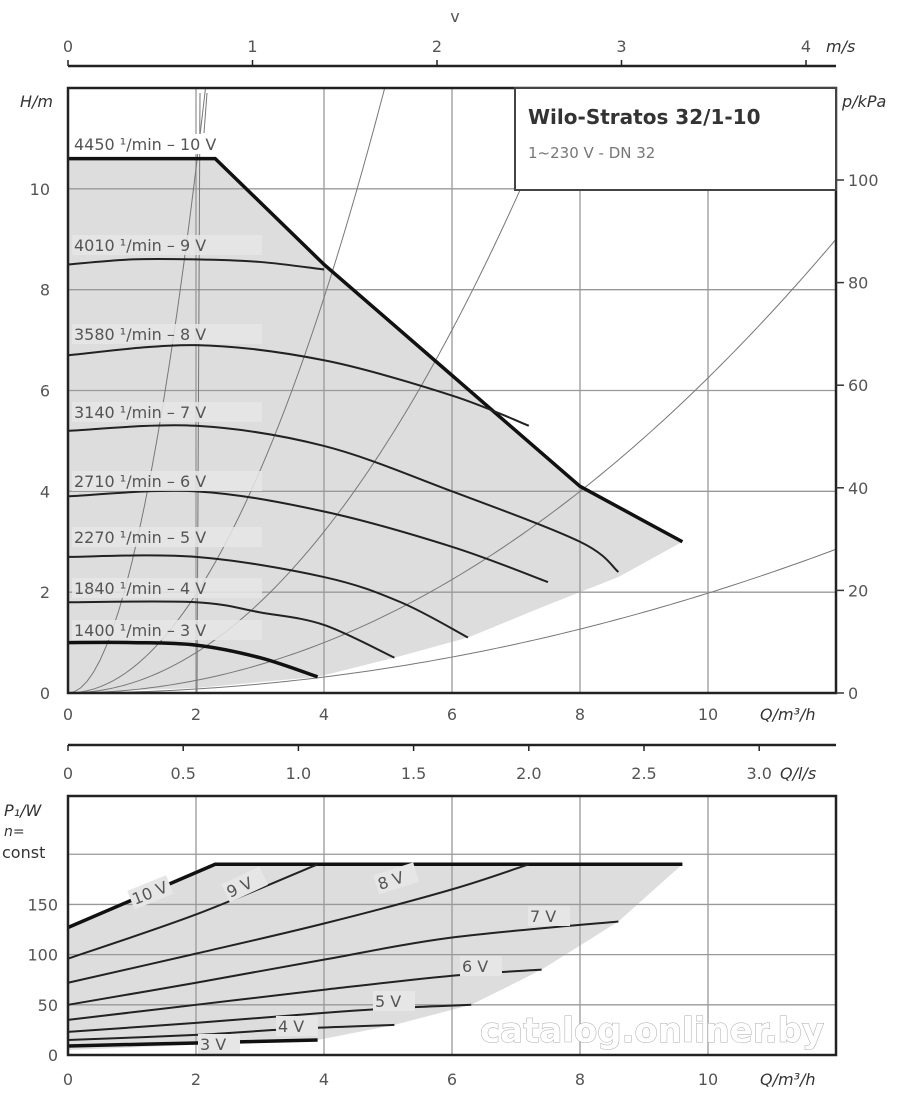  Describe the element at coordinates (192, 1043) in the screenshot. I see `power-curve-3v` at that location.